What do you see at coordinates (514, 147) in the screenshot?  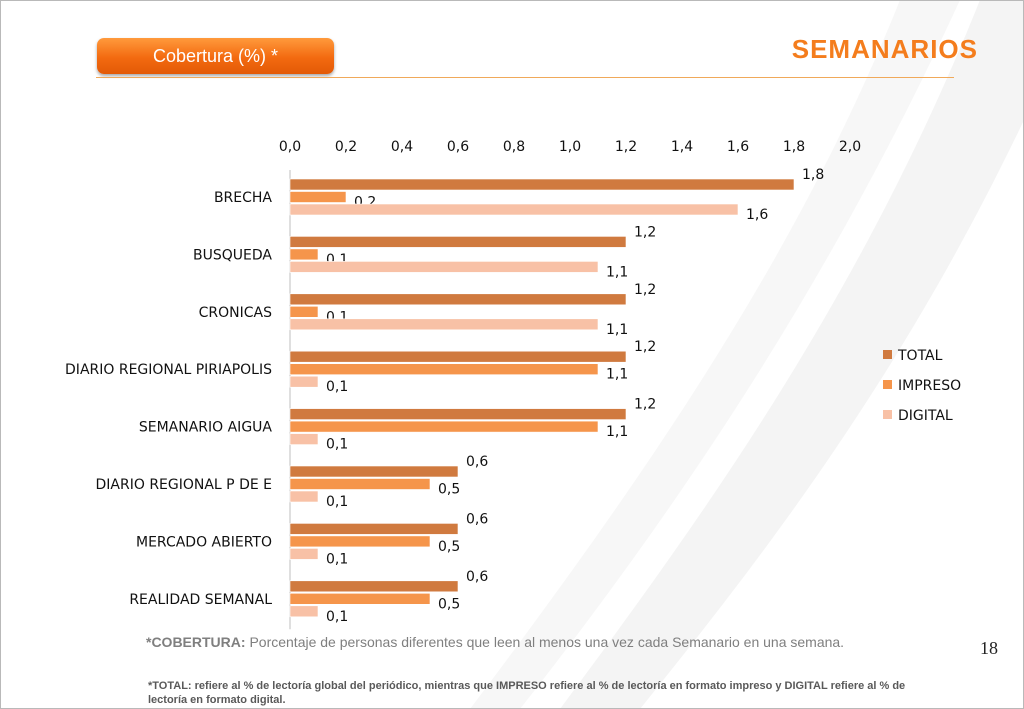 I see `x-tick-label: 0,8` at bounding box center [514, 147].